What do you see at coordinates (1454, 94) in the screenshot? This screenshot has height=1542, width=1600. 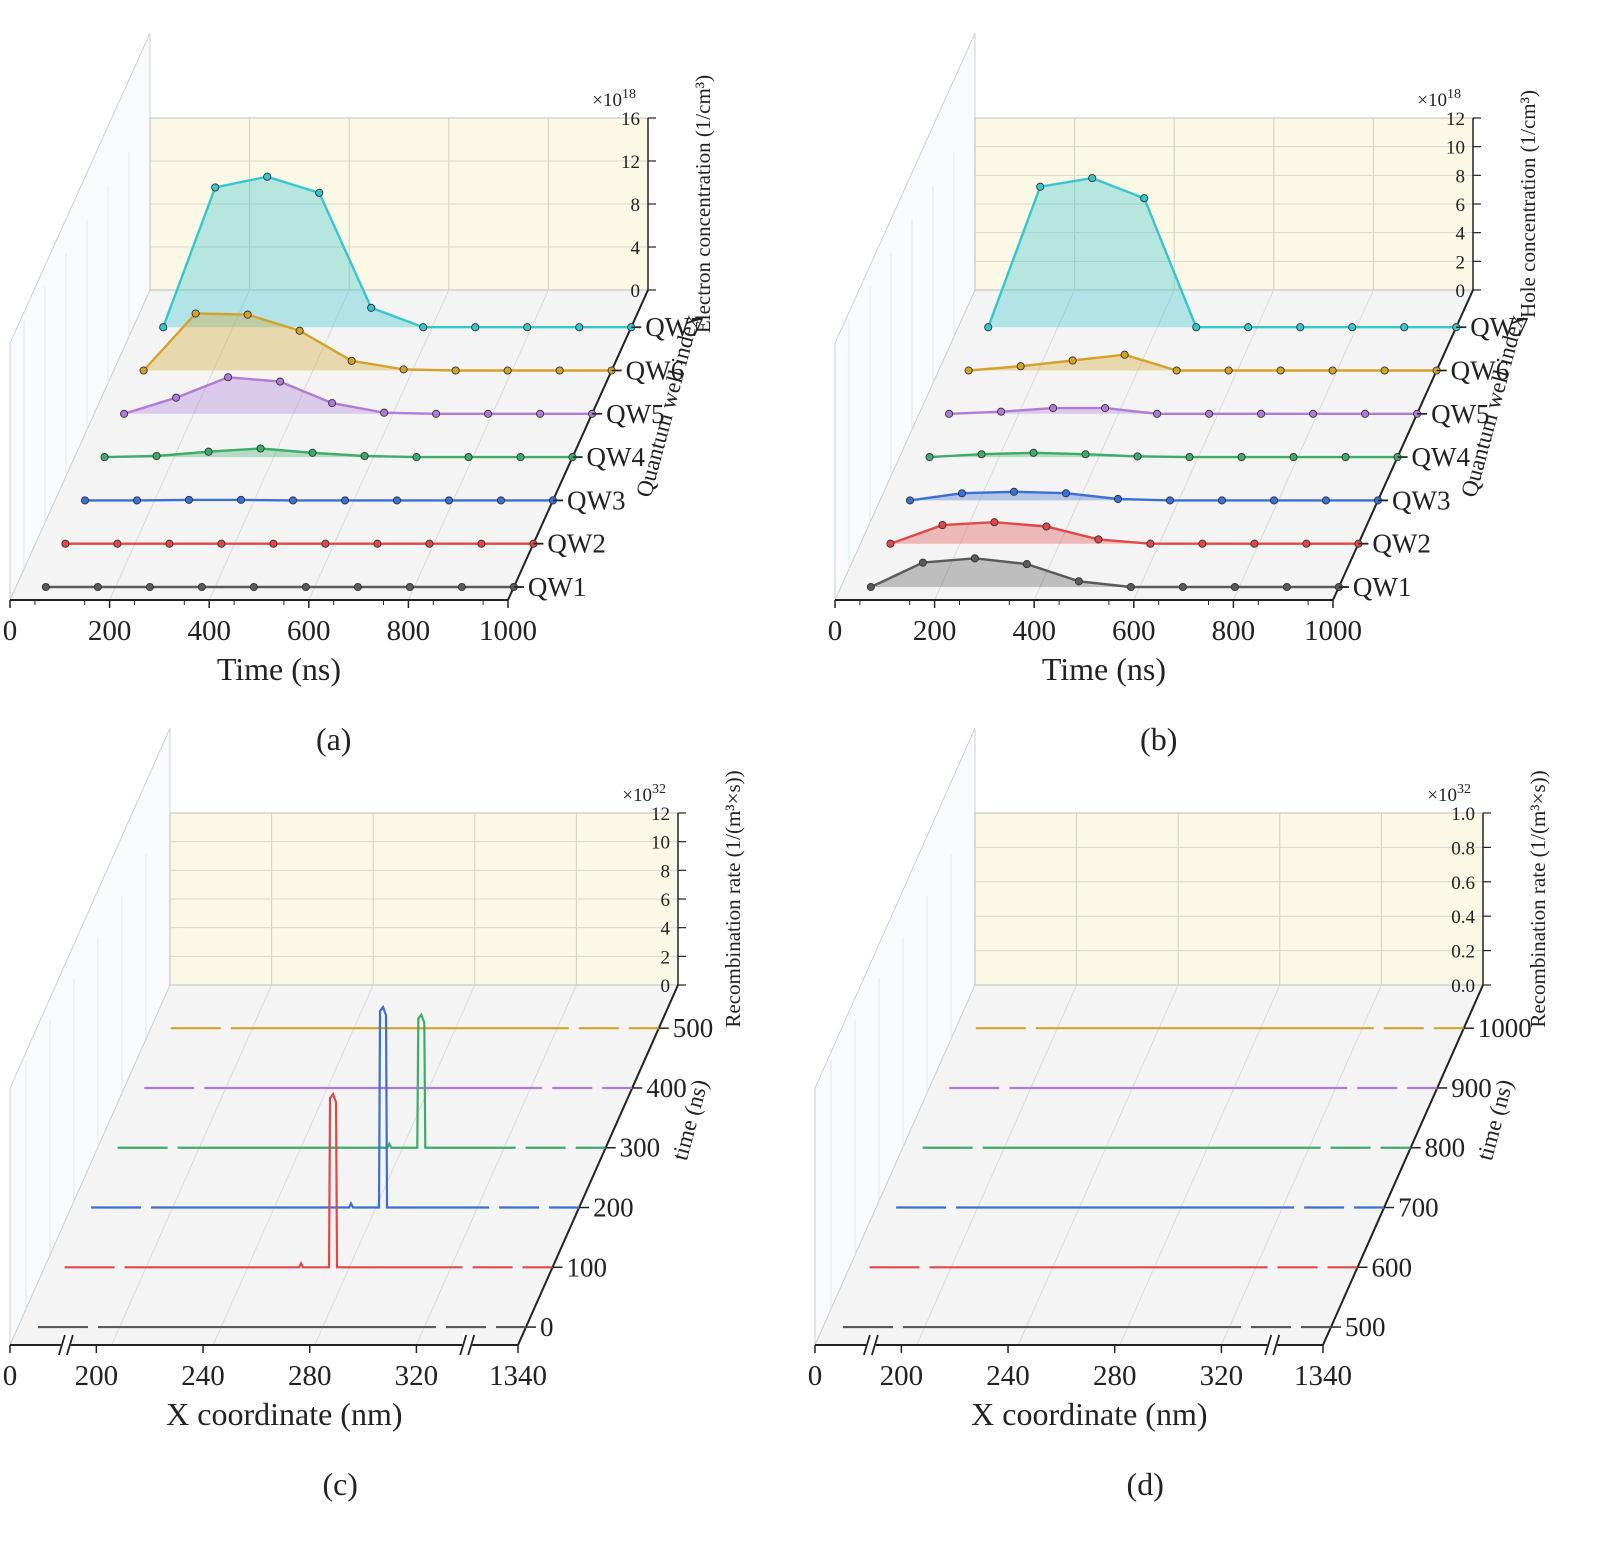 I see `z-multiplier-exp: 18` at bounding box center [1454, 94].